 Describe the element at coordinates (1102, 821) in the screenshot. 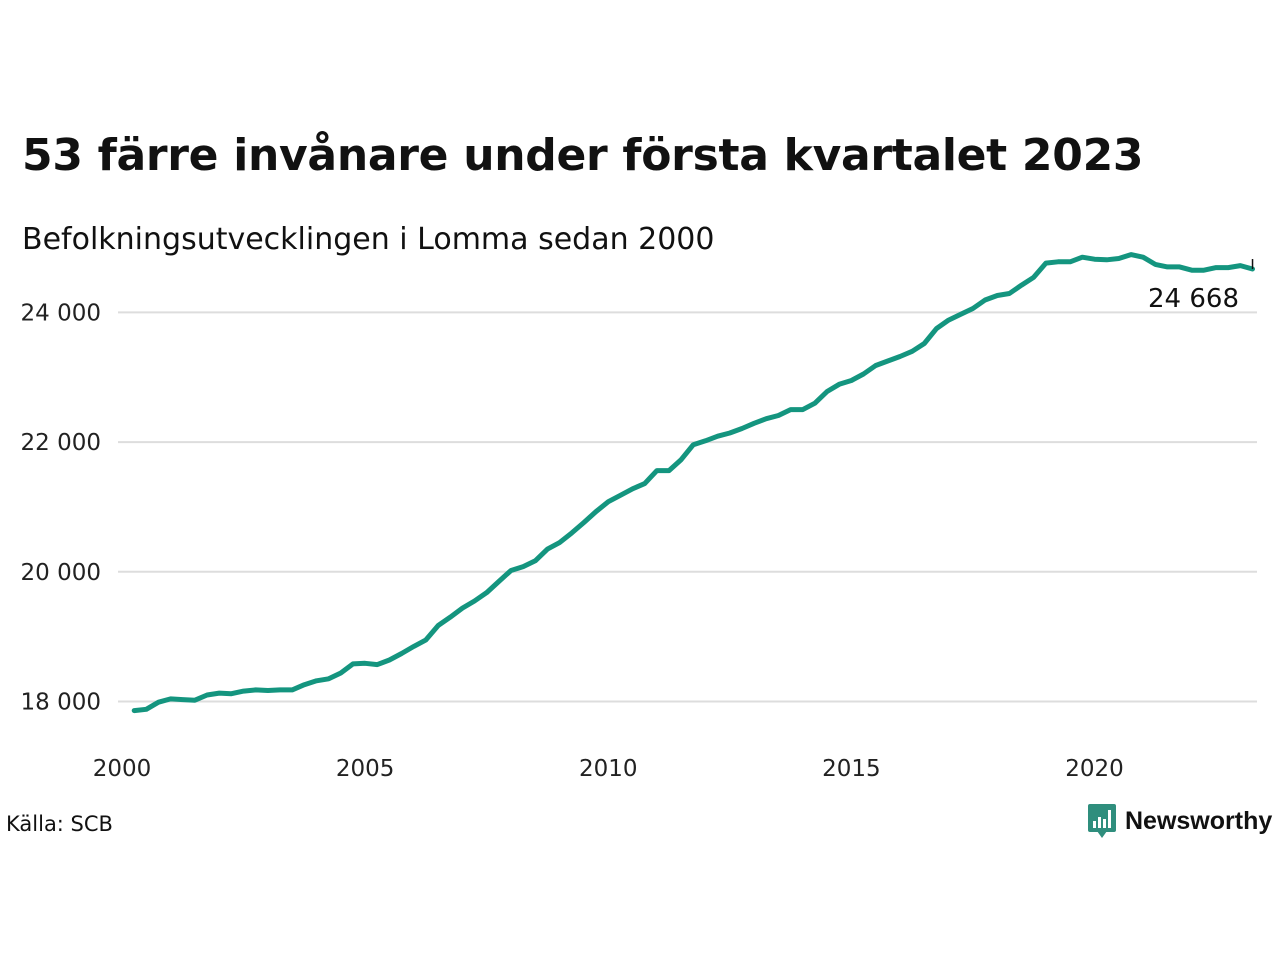

I see `newsworthy-logo-icon` at that location.